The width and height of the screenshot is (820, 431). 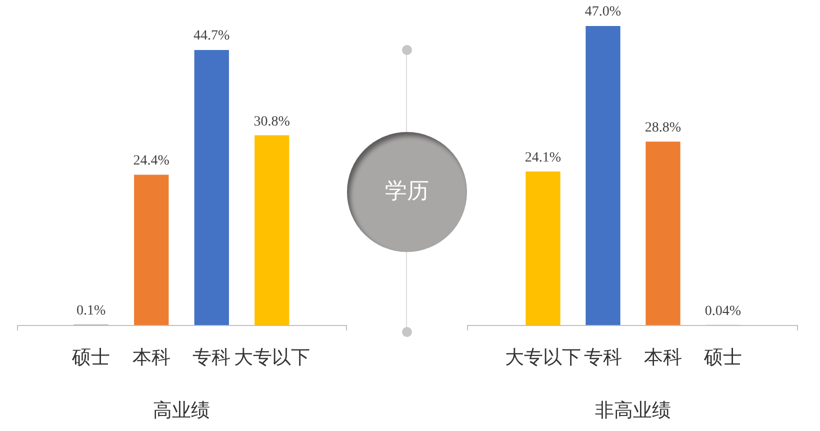 I want to click on data-label: 47.0%, so click(x=603, y=12).